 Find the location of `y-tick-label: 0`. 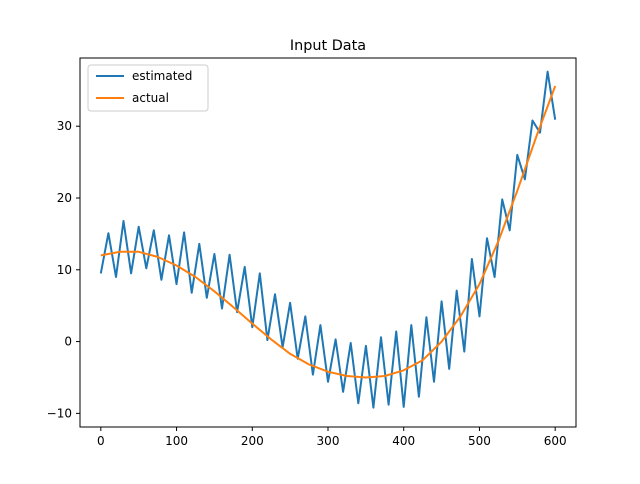

y-tick-label: 0 is located at coordinates (68, 342).